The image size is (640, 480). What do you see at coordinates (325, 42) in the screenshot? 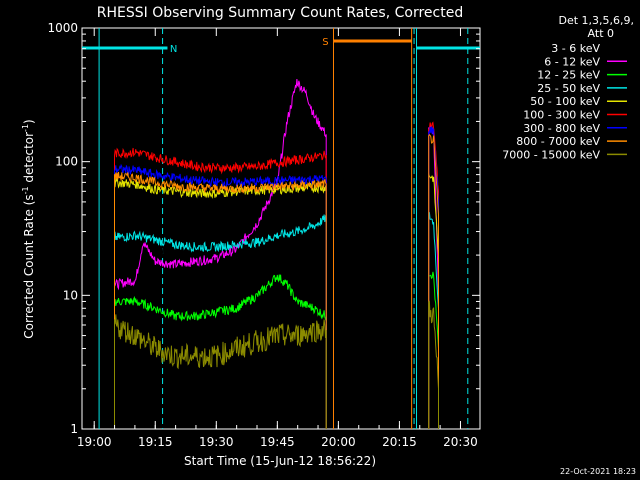
I see `saa-flag-label: S` at bounding box center [325, 42].